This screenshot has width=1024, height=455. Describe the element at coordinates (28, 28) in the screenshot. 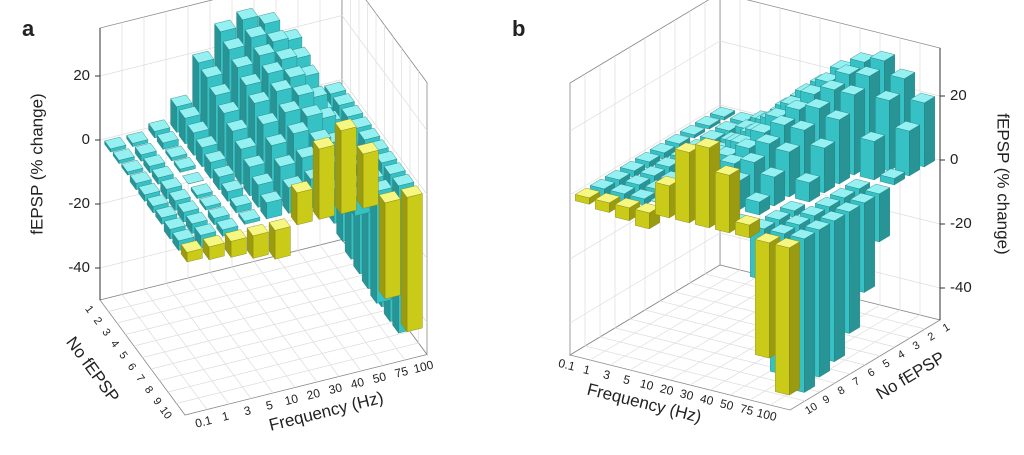

I see `panel-label: a` at that location.